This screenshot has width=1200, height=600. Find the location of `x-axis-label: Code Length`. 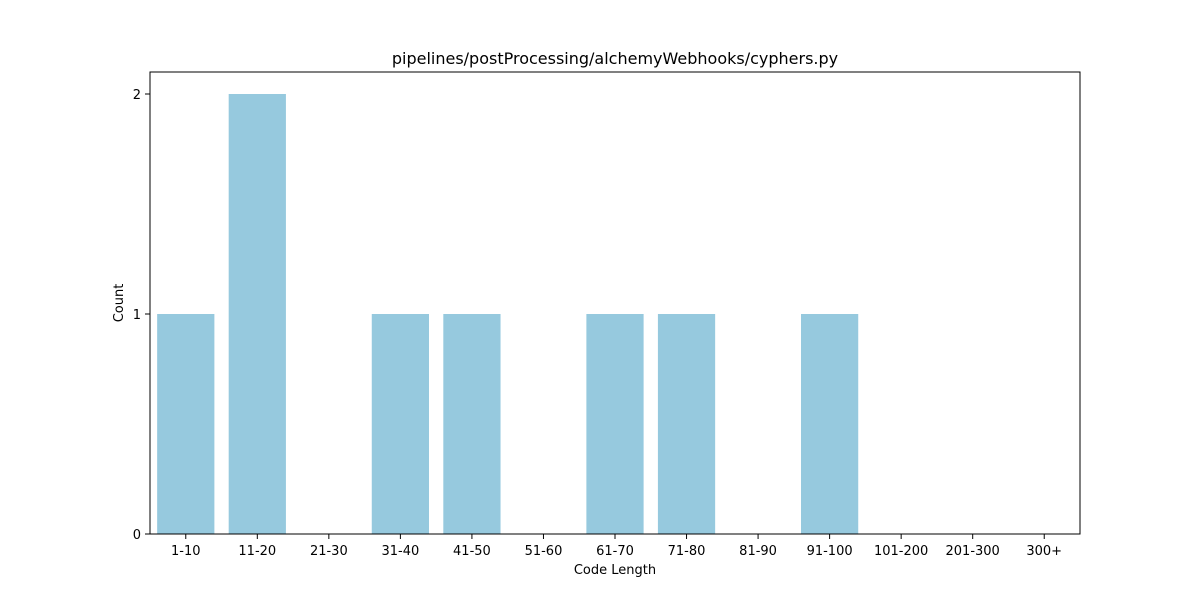

x-axis-label: Code Length is located at coordinates (615, 570).